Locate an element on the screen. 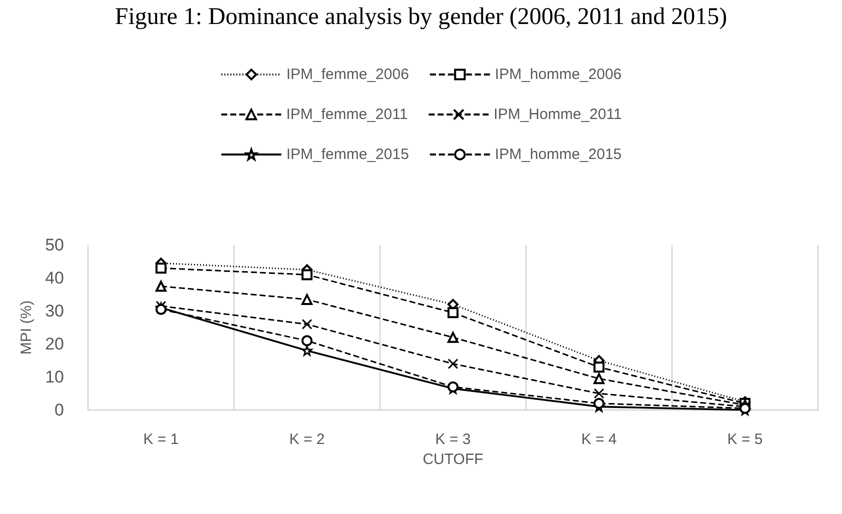  x-tick-label: K = 2 is located at coordinates (307, 439).